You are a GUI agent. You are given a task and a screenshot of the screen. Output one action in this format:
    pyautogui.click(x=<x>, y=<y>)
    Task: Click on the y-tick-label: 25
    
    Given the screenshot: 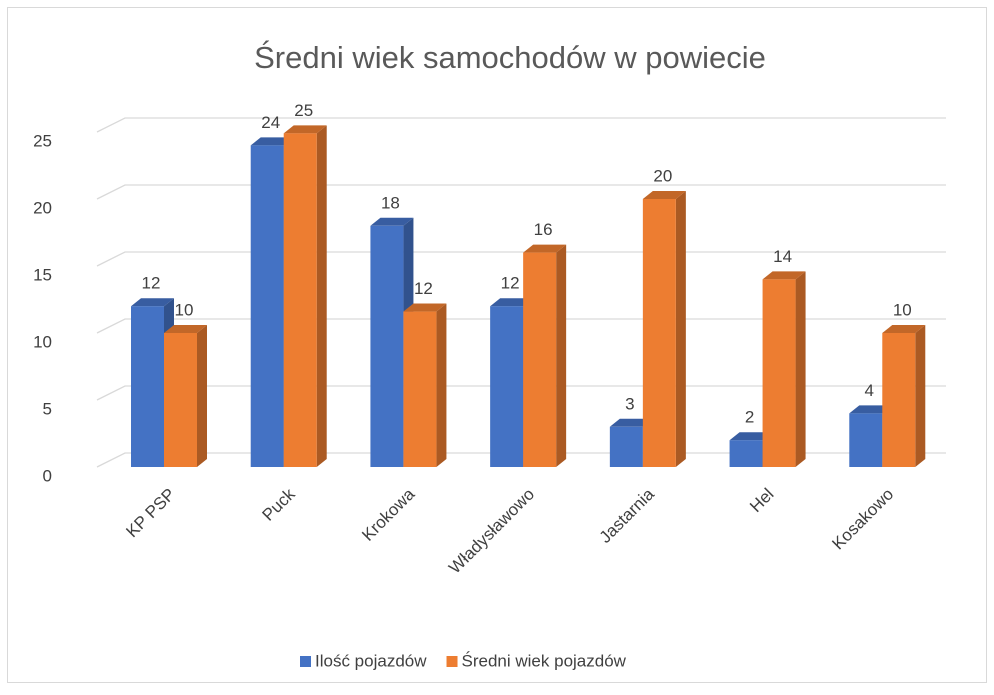 What is the action you would take?
    pyautogui.click(x=42, y=140)
    